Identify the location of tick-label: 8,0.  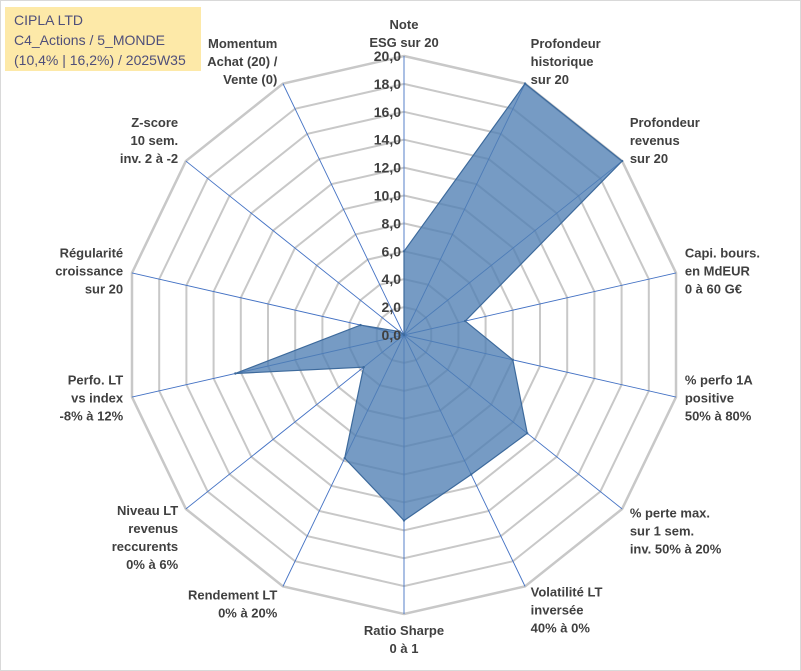
(392, 223).